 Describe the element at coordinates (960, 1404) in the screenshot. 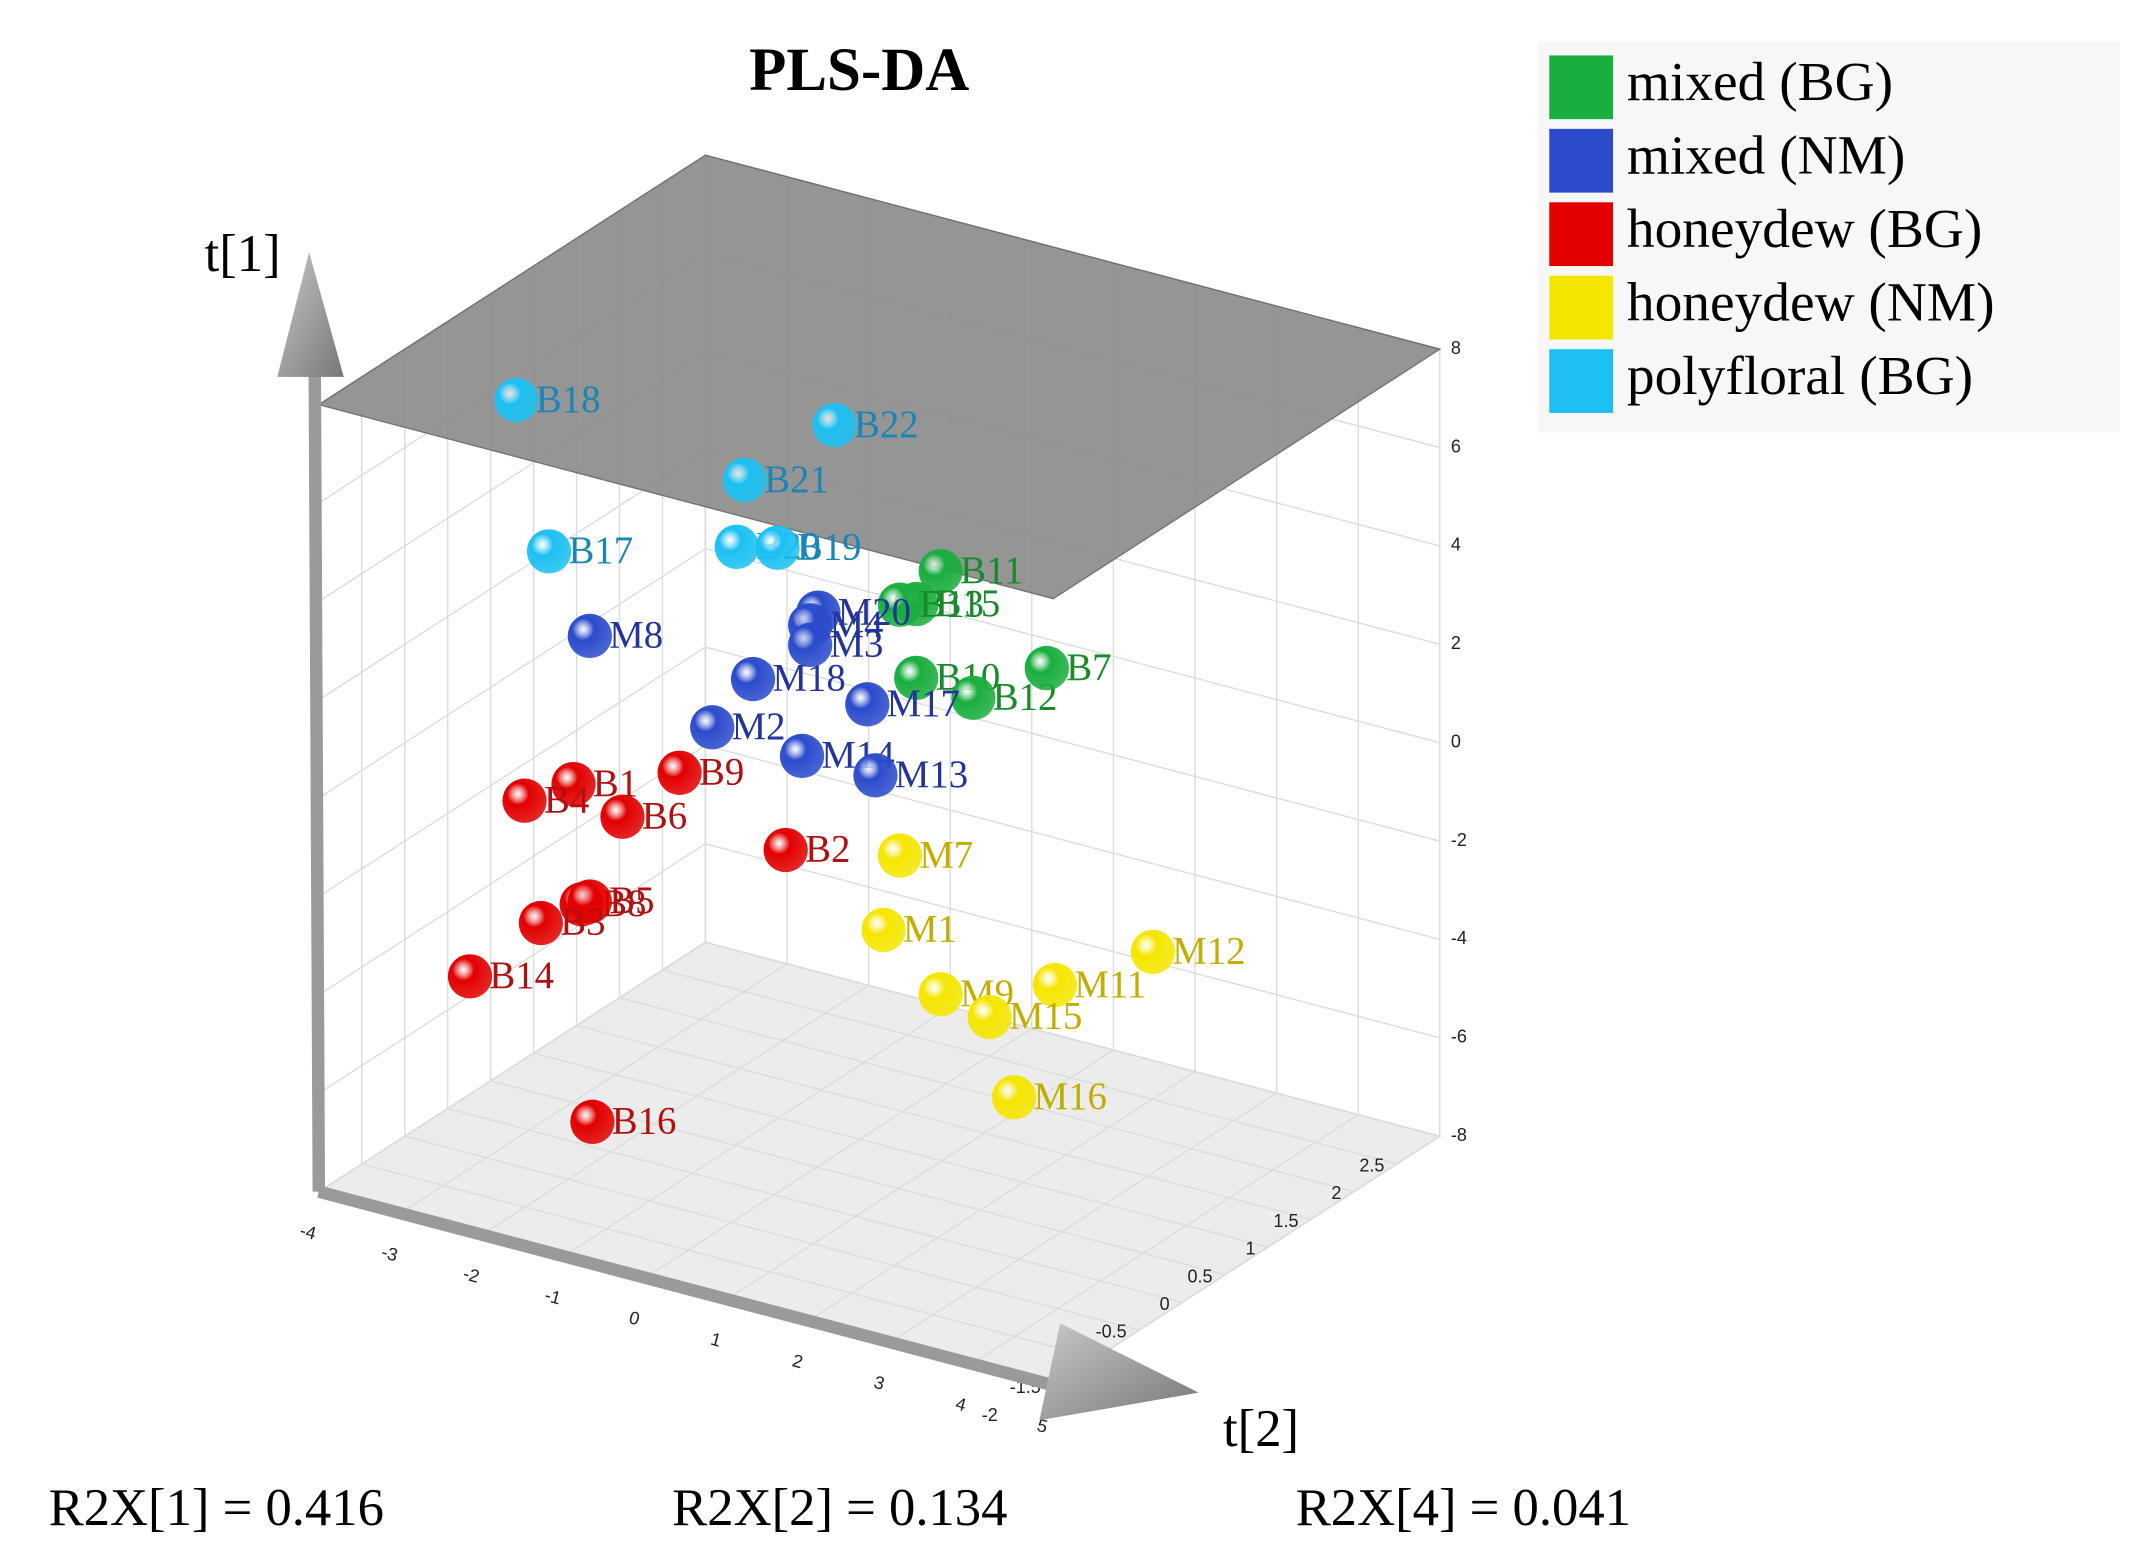

I see `x-tick-label: 4` at that location.